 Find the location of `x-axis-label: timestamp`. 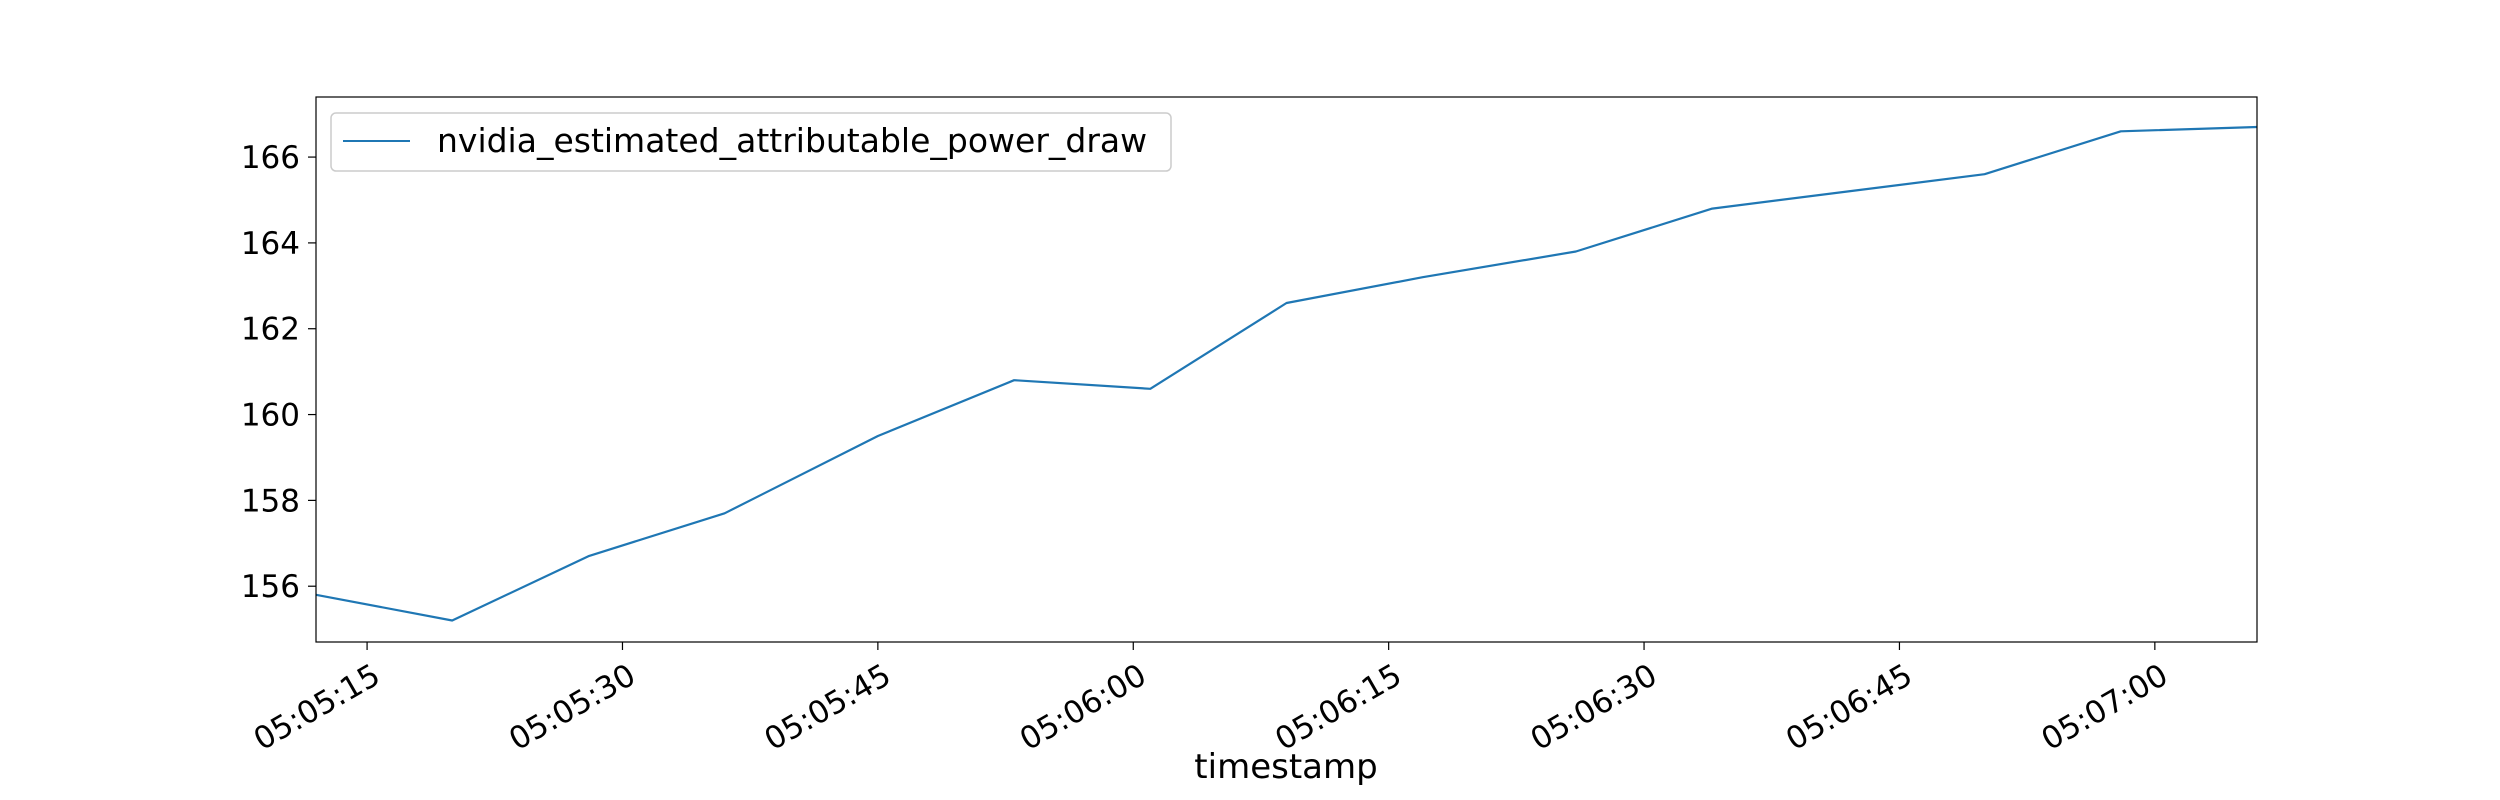

x-axis-label: timestamp is located at coordinates (1285, 767).